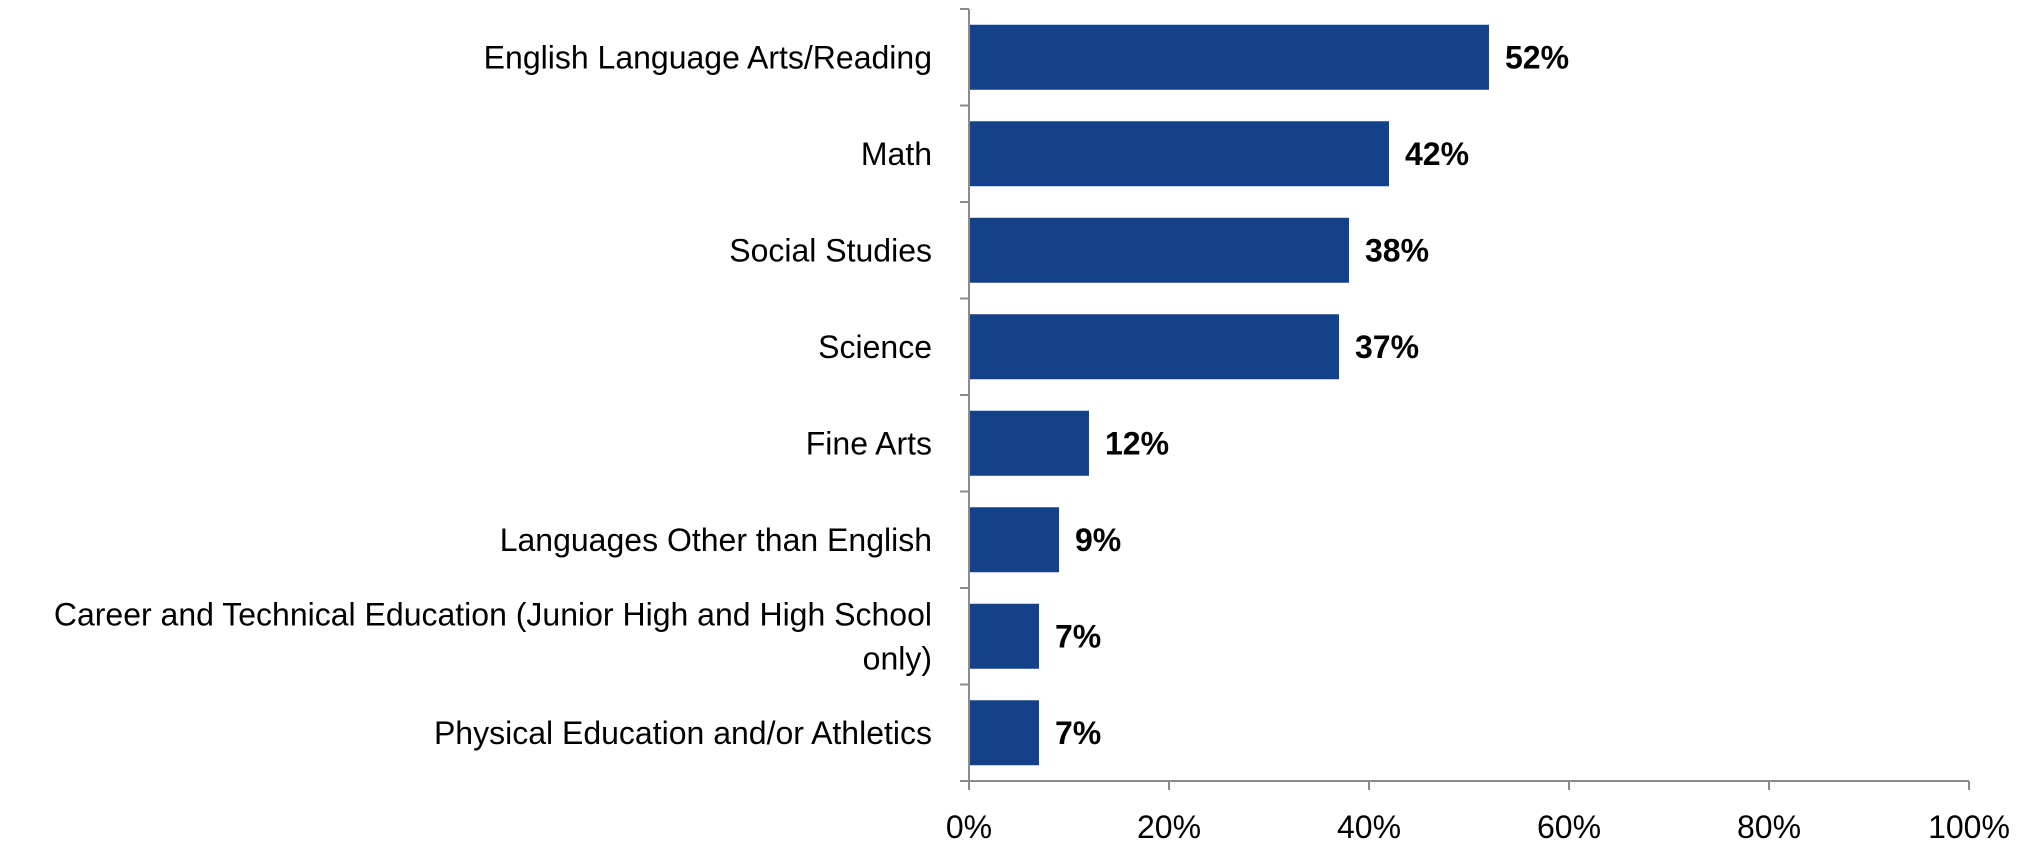 This screenshot has height=847, width=2028. I want to click on category-label: Languages Other than English, so click(716, 540).